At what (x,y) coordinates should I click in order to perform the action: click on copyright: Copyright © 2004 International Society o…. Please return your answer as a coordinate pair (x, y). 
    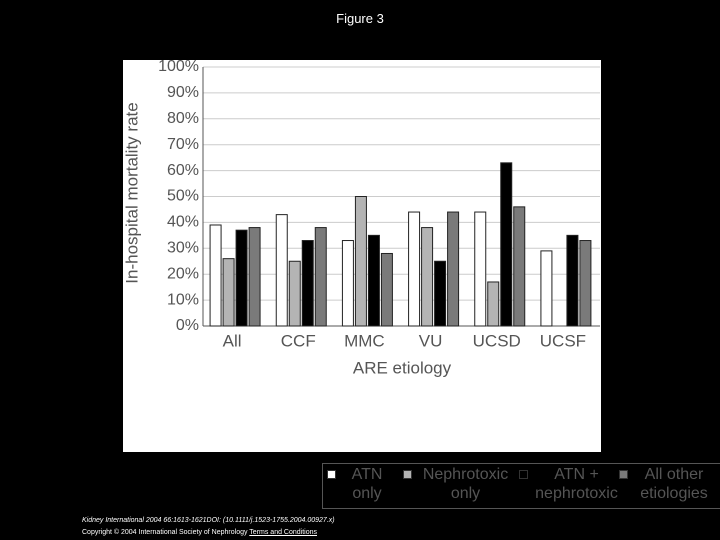
    Looking at the image, I should click on (166, 532).